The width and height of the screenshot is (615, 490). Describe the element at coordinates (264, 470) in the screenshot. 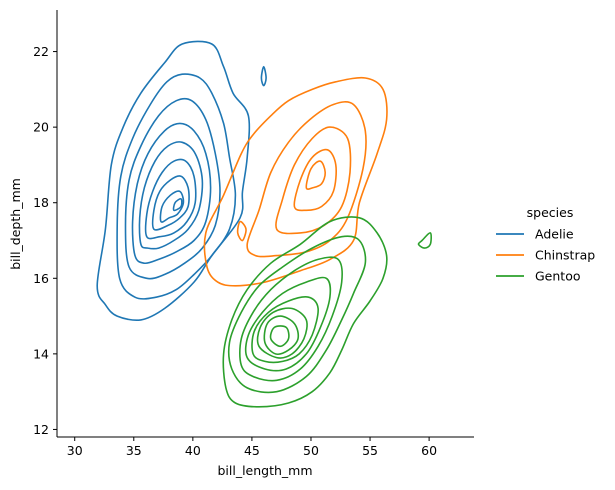

I see `x-axis-title: bill_length_mm` at that location.